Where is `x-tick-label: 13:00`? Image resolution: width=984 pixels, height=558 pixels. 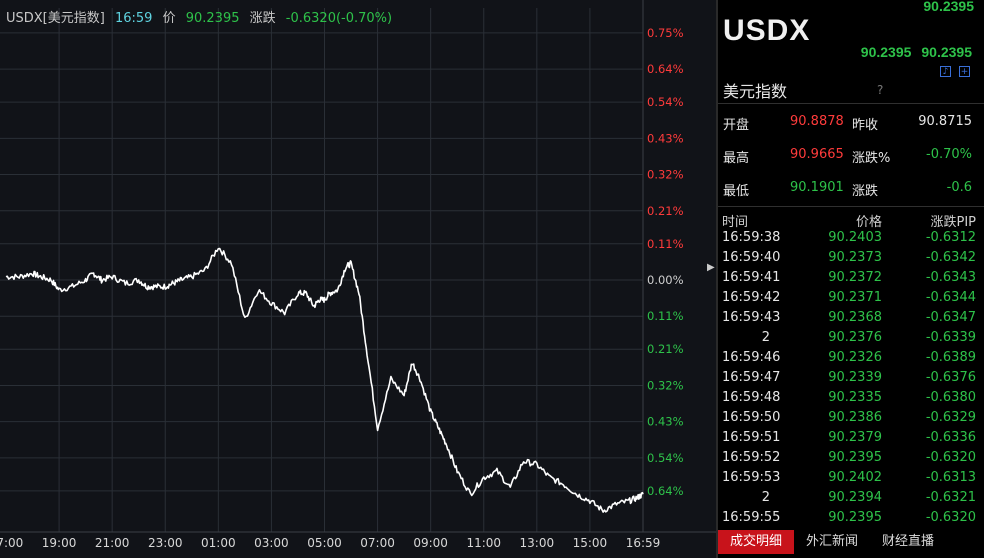 x-tick-label: 13:00 is located at coordinates (537, 543).